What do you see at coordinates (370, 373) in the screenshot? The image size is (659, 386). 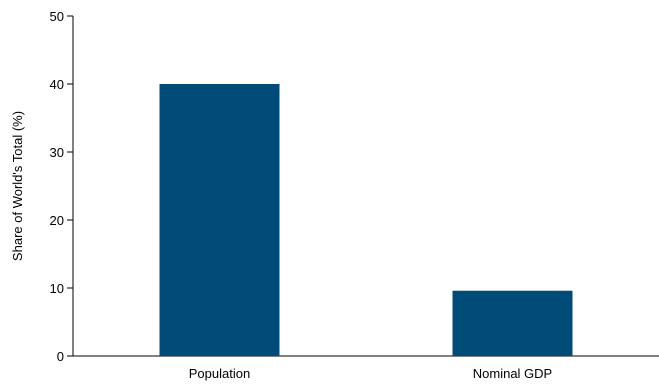 I see `x-axis-tick-labels: Population Nominal GDP` at bounding box center [370, 373].